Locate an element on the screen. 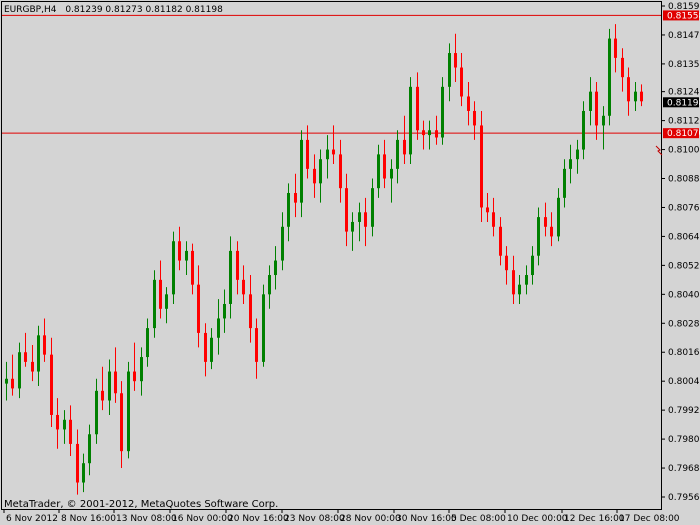 This screenshot has width=700, height=525. level-tag-label: 0.81558 is located at coordinates (683, 16).